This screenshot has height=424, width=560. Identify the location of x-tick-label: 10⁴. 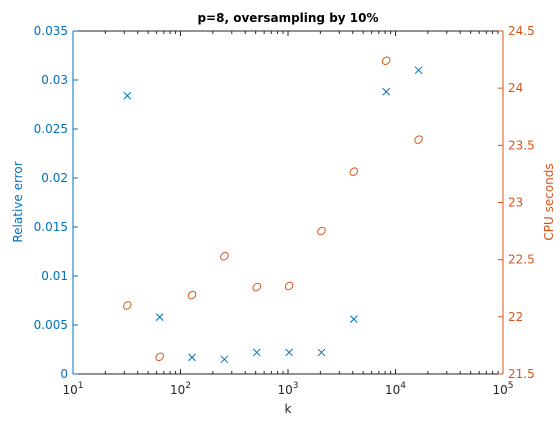
(395, 389).